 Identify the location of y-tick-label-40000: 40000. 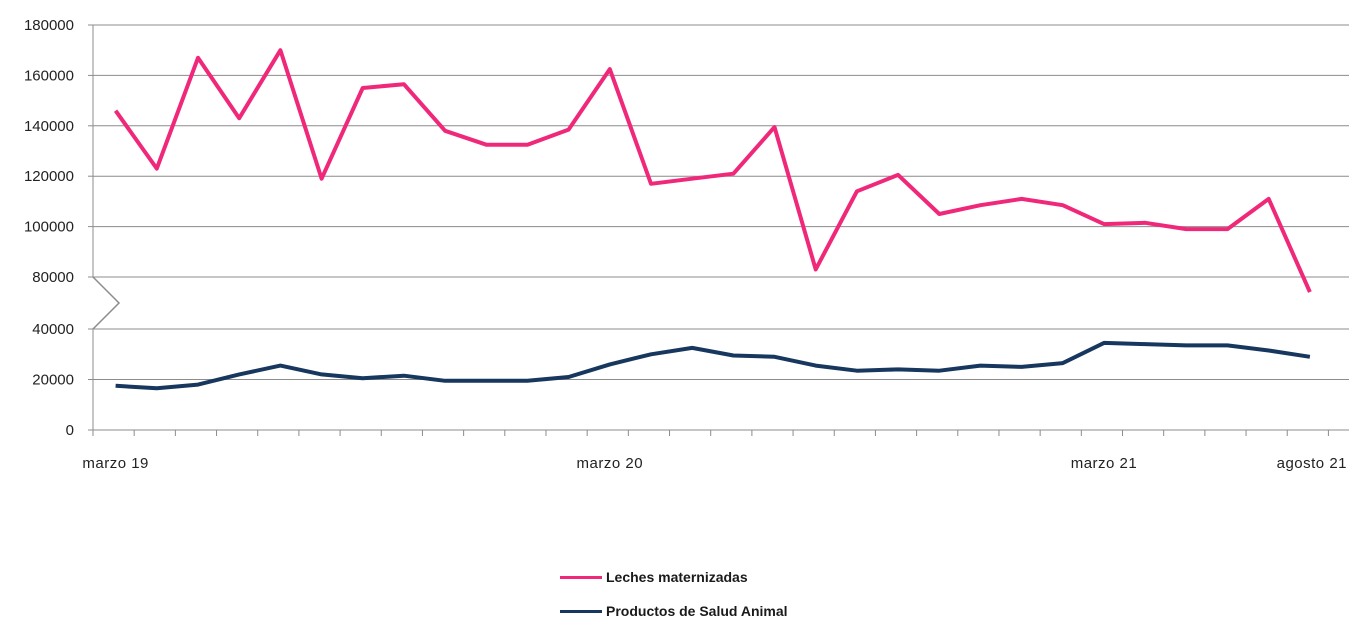
(53, 329).